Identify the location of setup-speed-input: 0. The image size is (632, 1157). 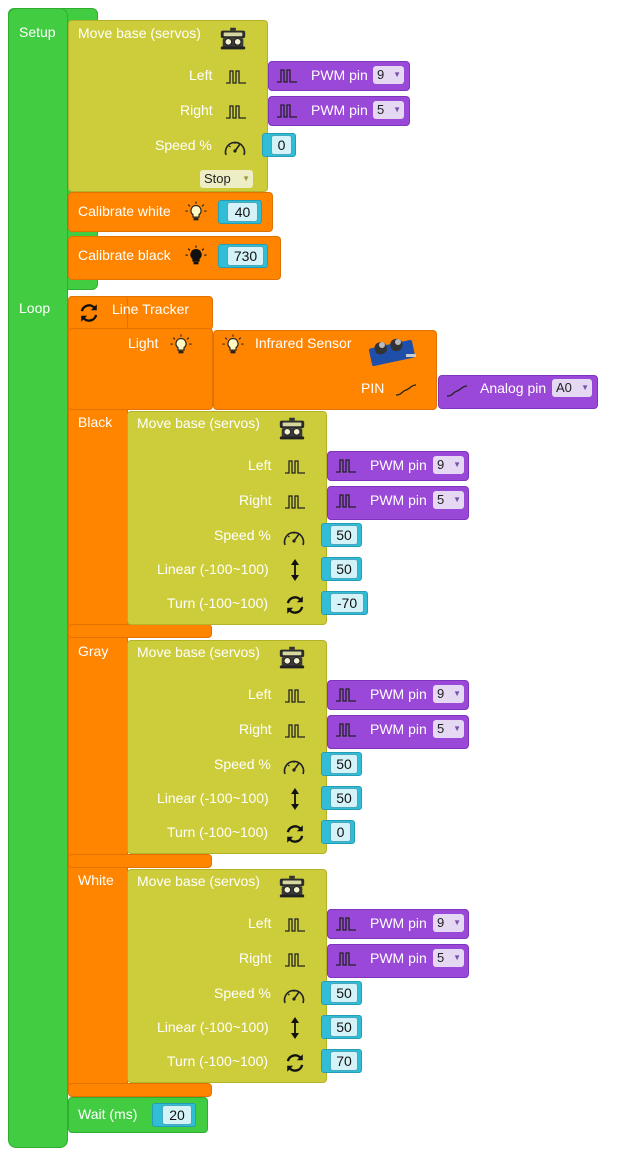
(281, 145).